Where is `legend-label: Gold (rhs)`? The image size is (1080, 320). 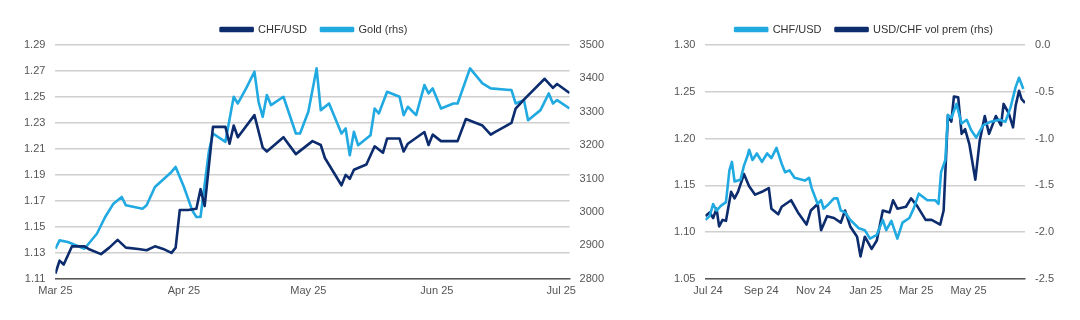
legend-label: Gold (rhs) is located at coordinates (383, 28).